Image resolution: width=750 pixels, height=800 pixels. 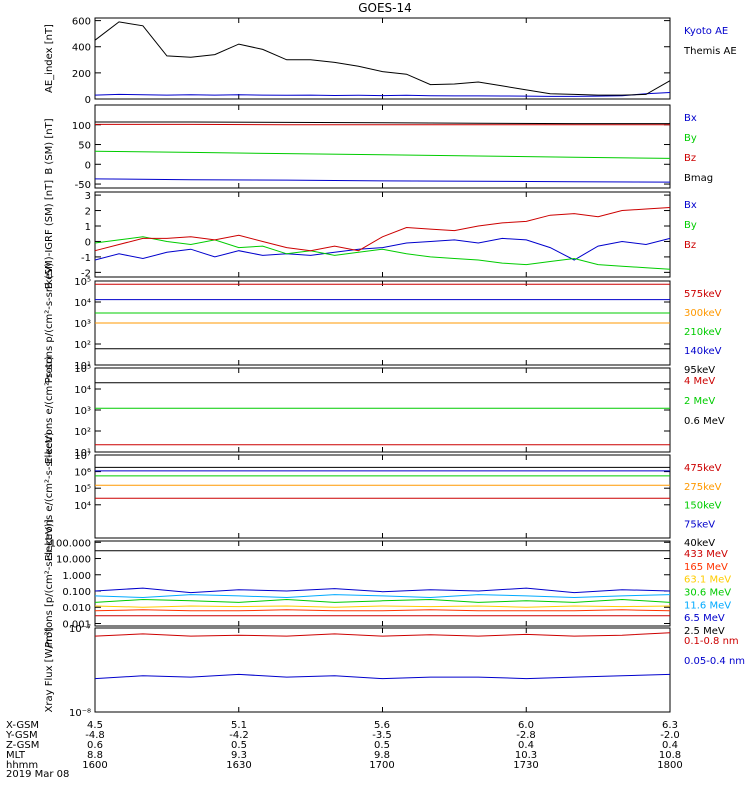 What do you see at coordinates (703, 332) in the screenshot?
I see `legend-label: 210keV` at bounding box center [703, 332].